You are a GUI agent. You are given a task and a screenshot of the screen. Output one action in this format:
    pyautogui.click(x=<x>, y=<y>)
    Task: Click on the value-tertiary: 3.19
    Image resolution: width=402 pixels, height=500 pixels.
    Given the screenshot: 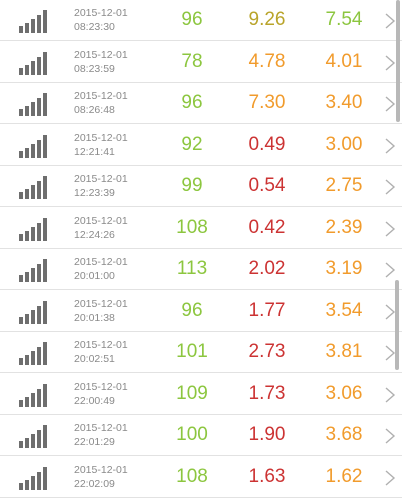 What is the action you would take?
    pyautogui.click(x=344, y=268)
    